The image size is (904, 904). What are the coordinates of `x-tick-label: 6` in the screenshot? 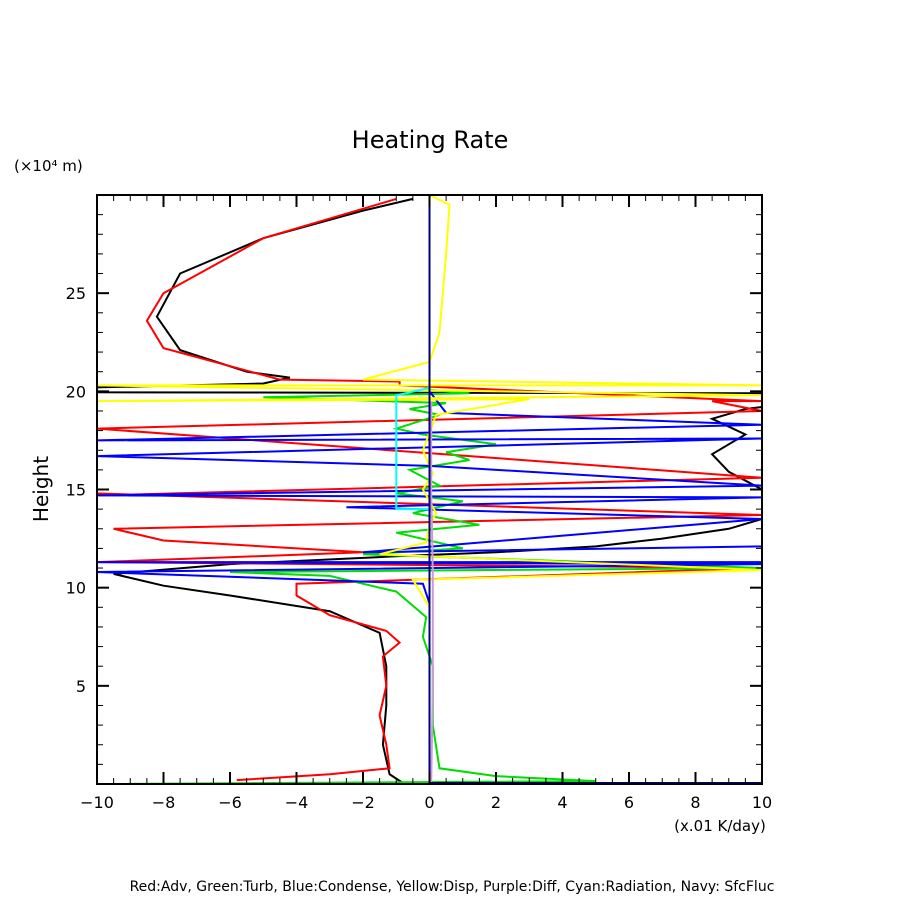 It's located at (629, 802).